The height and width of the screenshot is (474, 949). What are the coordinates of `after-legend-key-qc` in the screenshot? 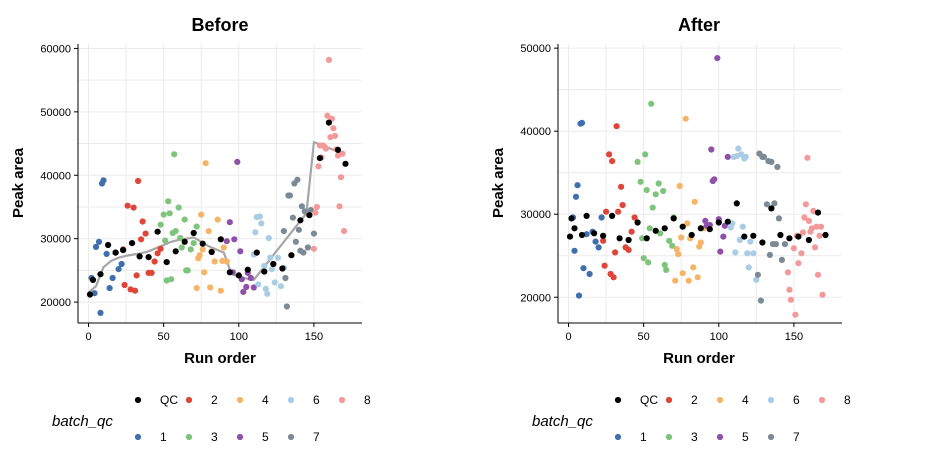 It's located at (618, 400).